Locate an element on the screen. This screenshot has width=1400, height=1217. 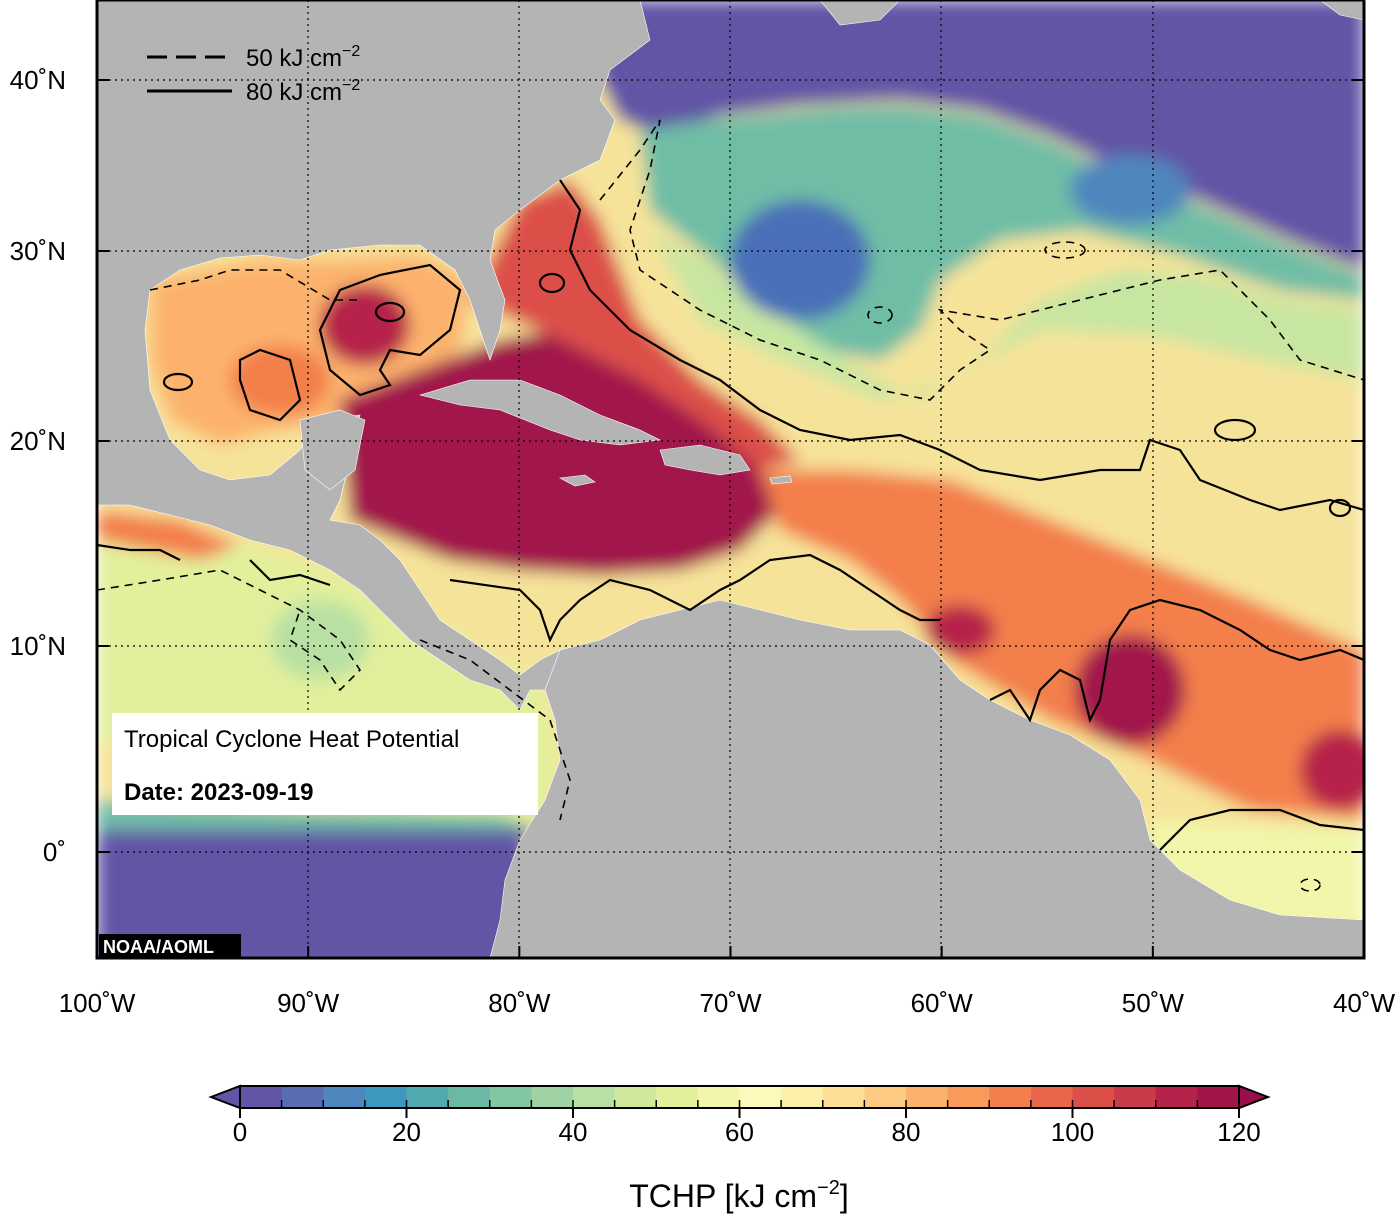
colorbar-tick-label: 20 is located at coordinates (406, 1132).